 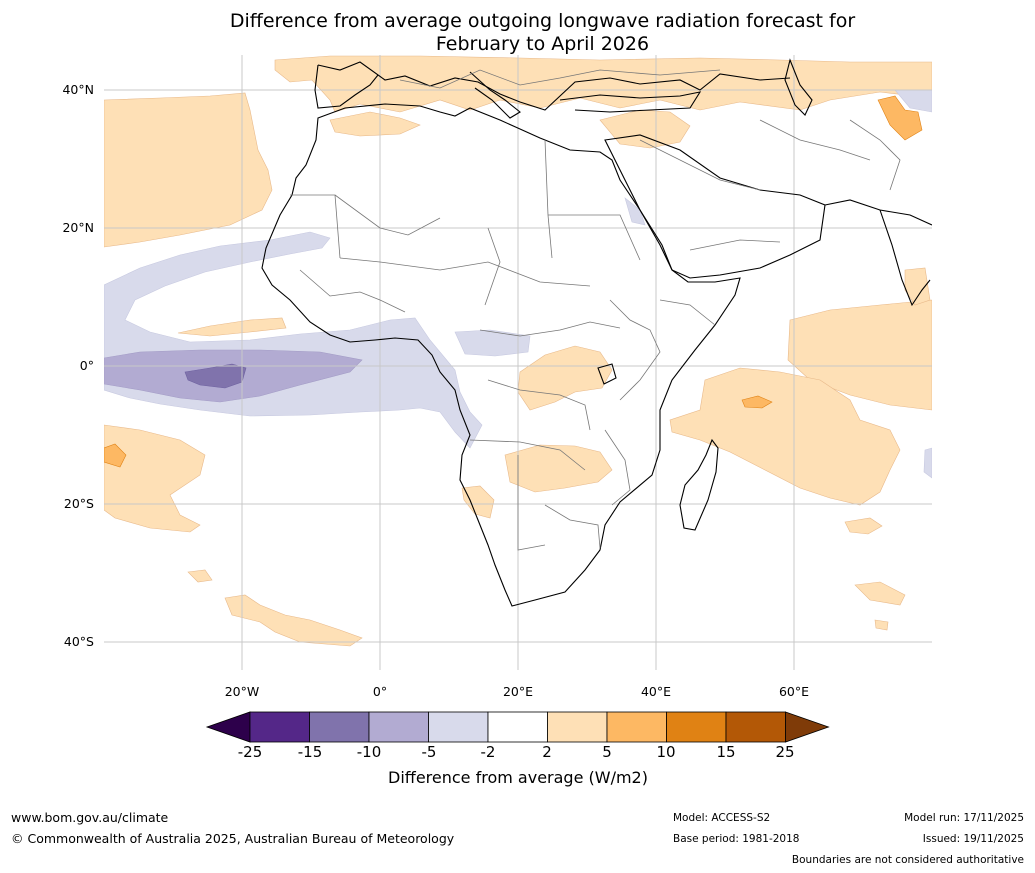 I want to click on border-middle-east, so click(x=700, y=165).